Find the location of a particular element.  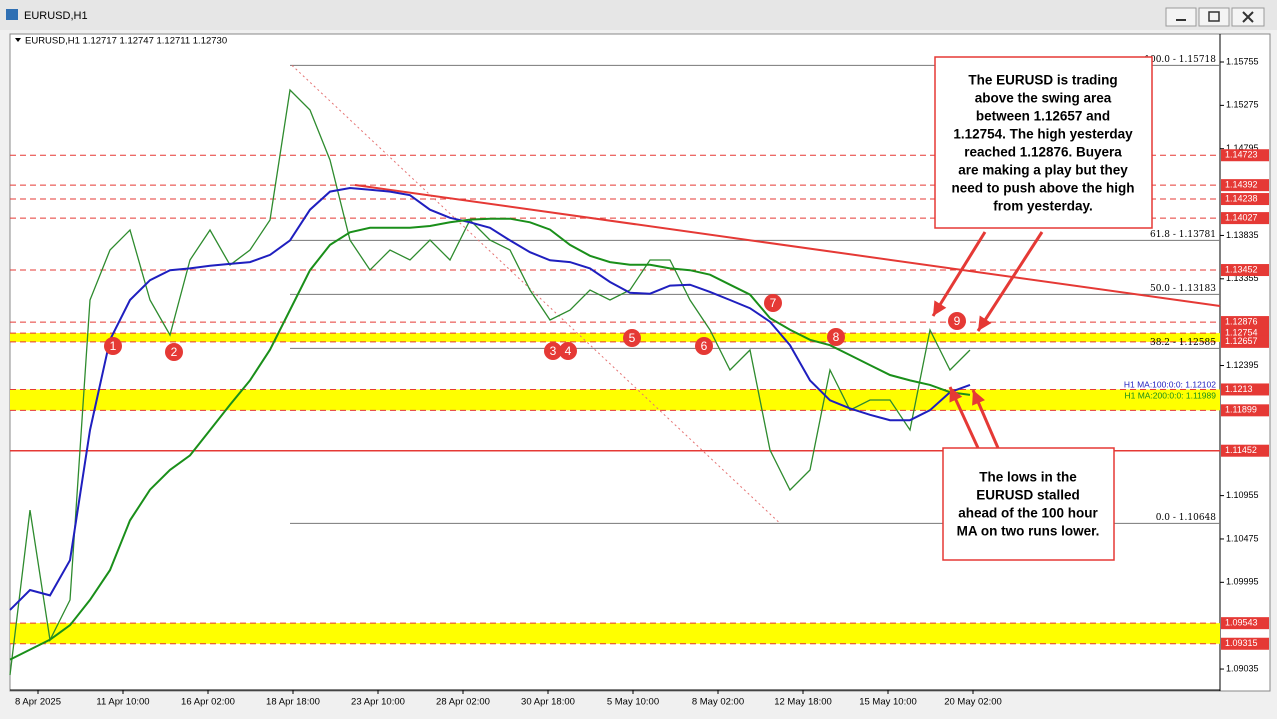

level-label: 1.14238 is located at coordinates (1241, 198).